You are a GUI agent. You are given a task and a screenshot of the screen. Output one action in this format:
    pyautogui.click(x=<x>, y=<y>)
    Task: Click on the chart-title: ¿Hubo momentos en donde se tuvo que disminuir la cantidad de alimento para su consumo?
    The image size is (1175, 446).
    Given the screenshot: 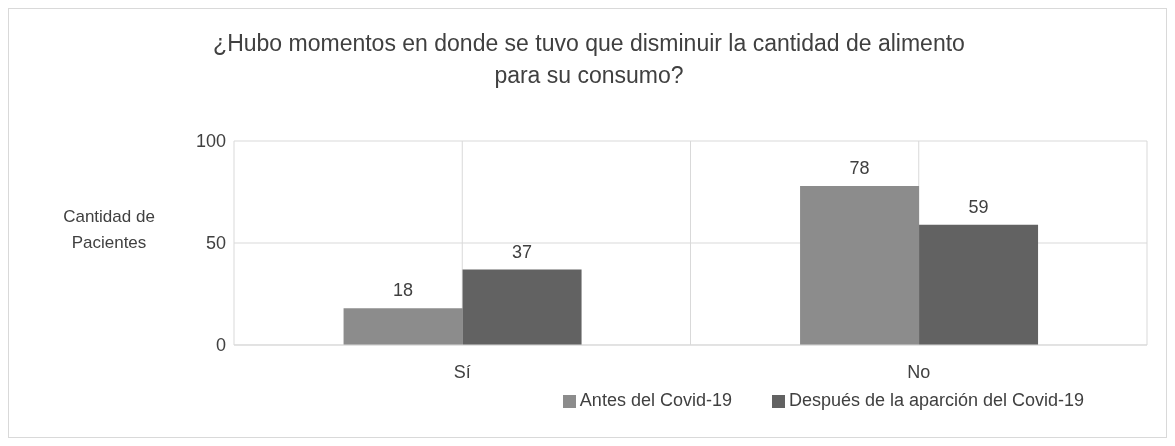 What is the action you would take?
    pyautogui.click(x=589, y=59)
    